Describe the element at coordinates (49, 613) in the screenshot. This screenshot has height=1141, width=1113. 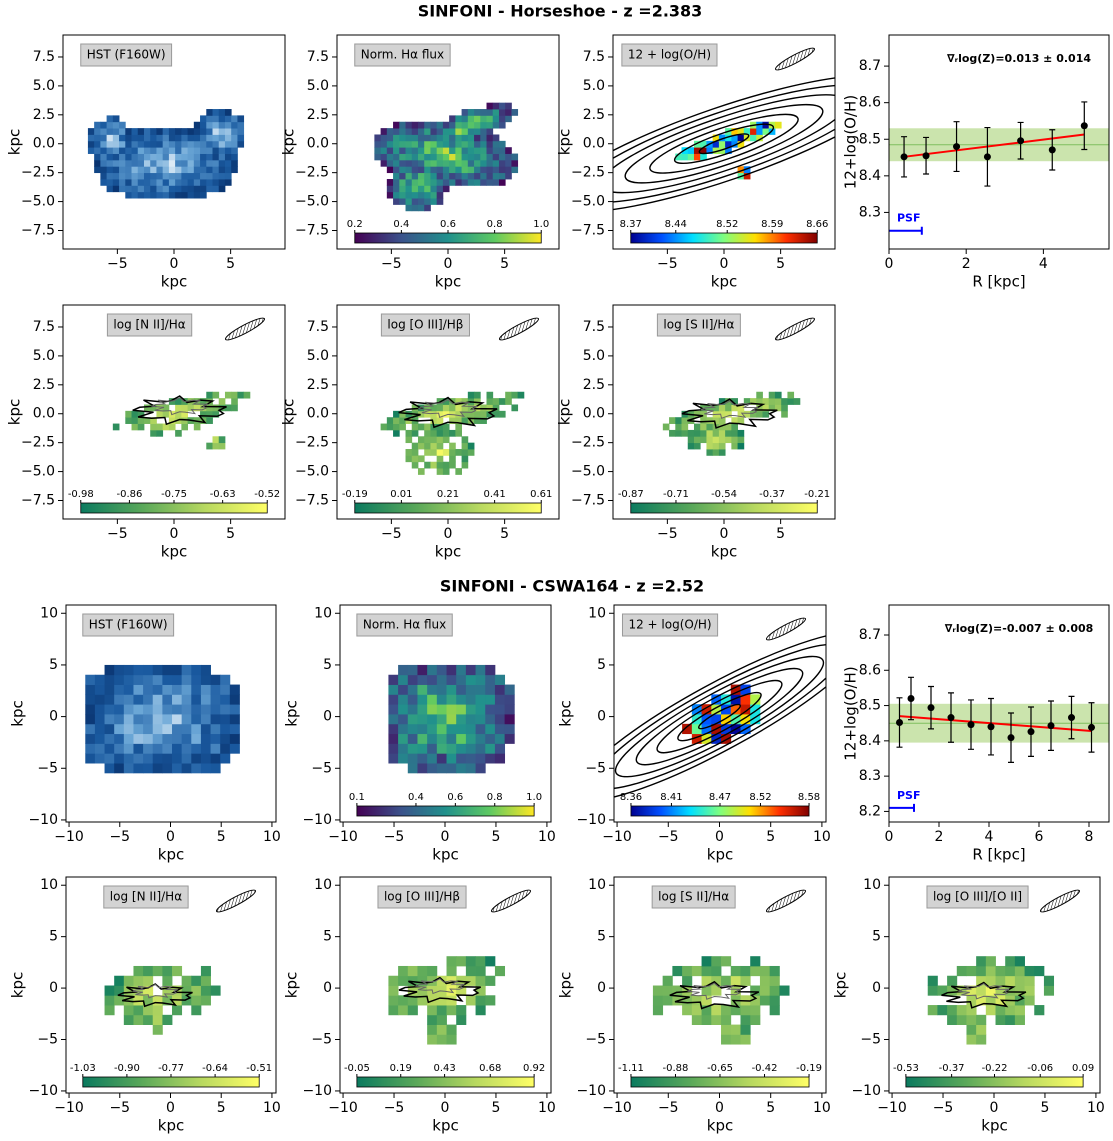
I see `y-tick-label: 10` at that location.